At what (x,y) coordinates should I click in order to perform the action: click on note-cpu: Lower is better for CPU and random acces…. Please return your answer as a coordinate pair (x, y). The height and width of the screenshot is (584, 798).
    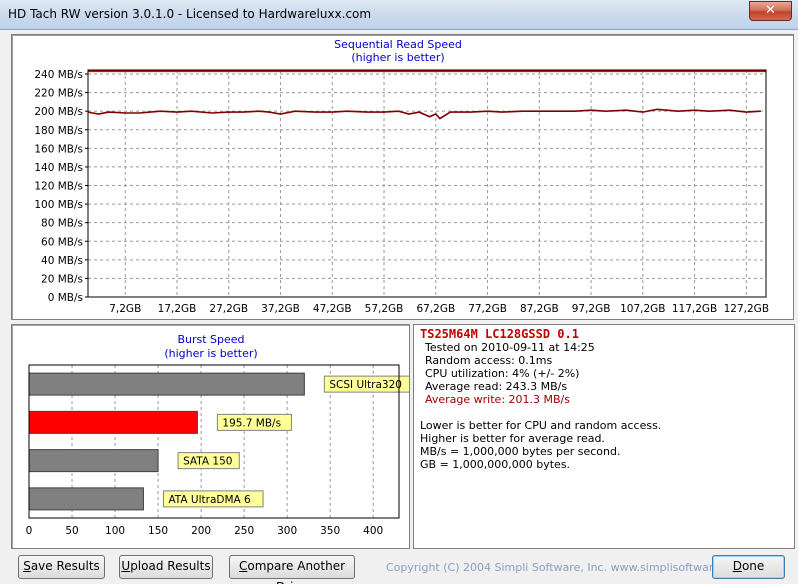
    Looking at the image, I should click on (541, 425).